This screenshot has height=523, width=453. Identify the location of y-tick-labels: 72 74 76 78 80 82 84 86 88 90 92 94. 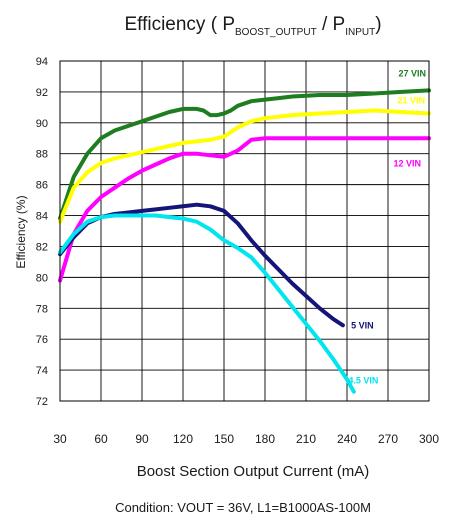
(42, 232).